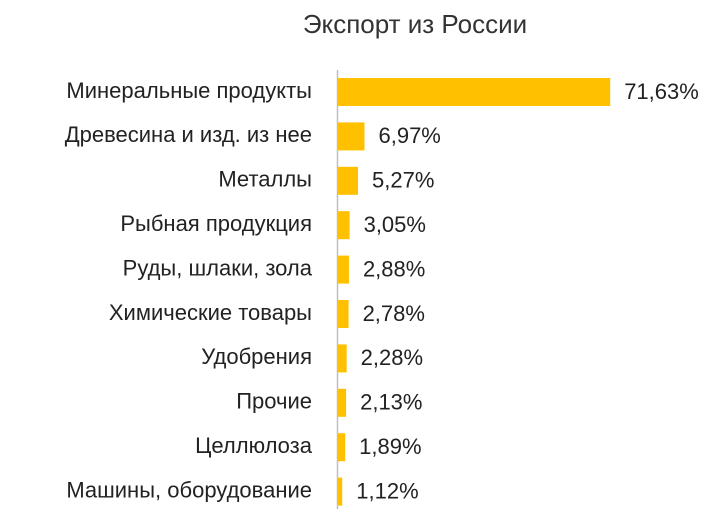  Describe the element at coordinates (216, 223) in the screenshot. I see `category-label: Рыбная продукция` at that location.